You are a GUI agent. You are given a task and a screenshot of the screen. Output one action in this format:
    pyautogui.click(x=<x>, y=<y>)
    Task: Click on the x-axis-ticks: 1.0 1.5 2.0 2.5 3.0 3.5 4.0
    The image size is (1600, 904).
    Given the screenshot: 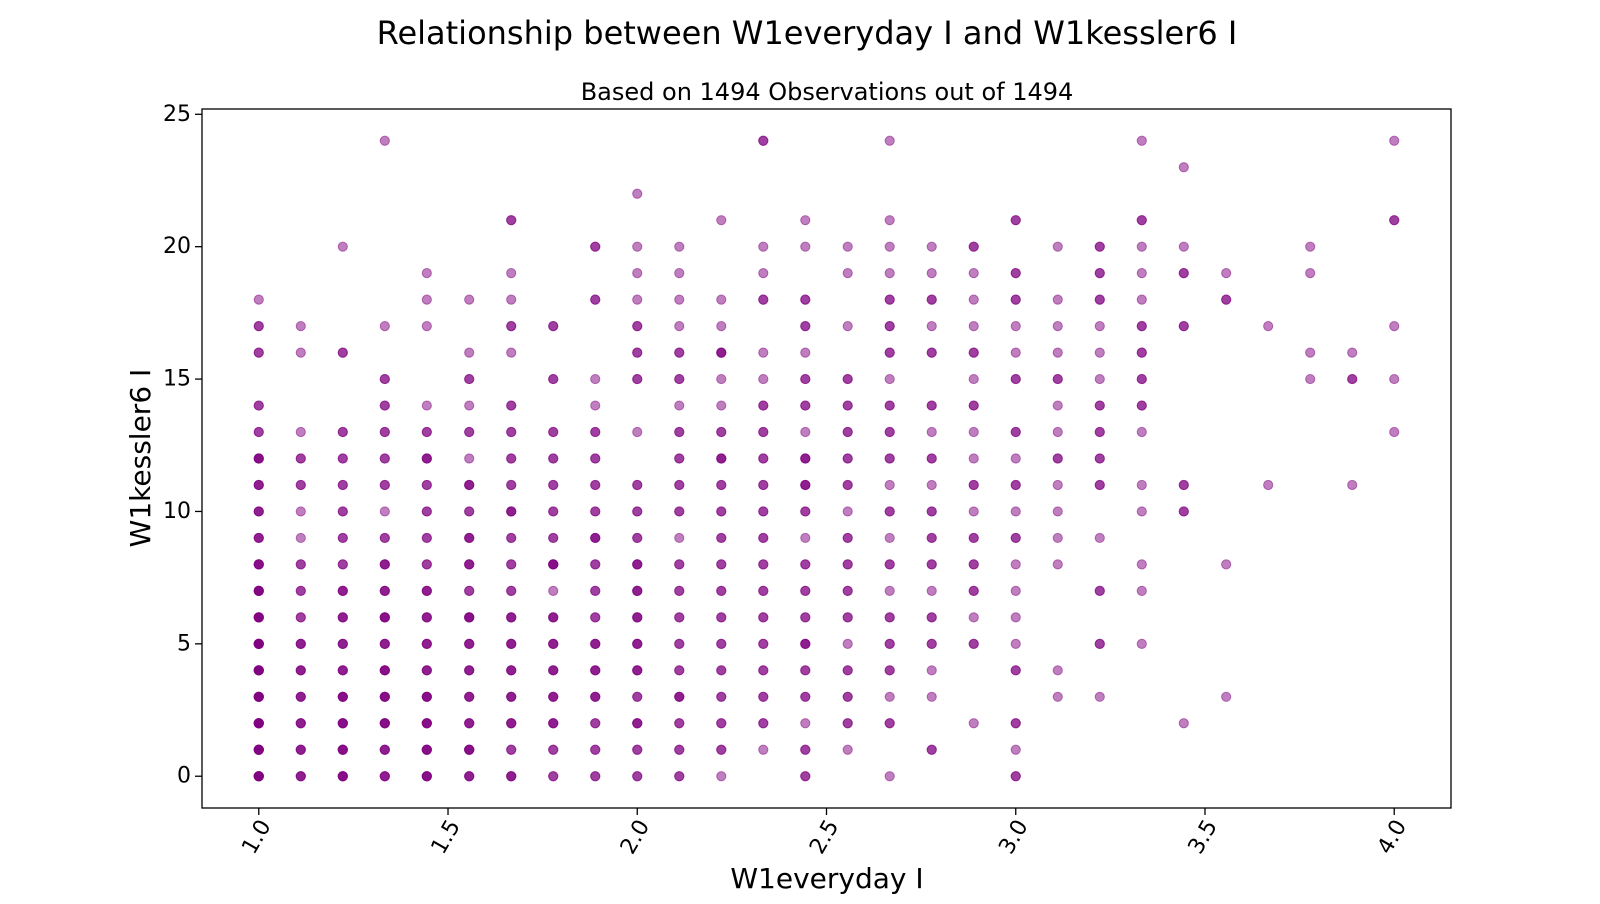 What is the action you would take?
    pyautogui.click(x=824, y=833)
    